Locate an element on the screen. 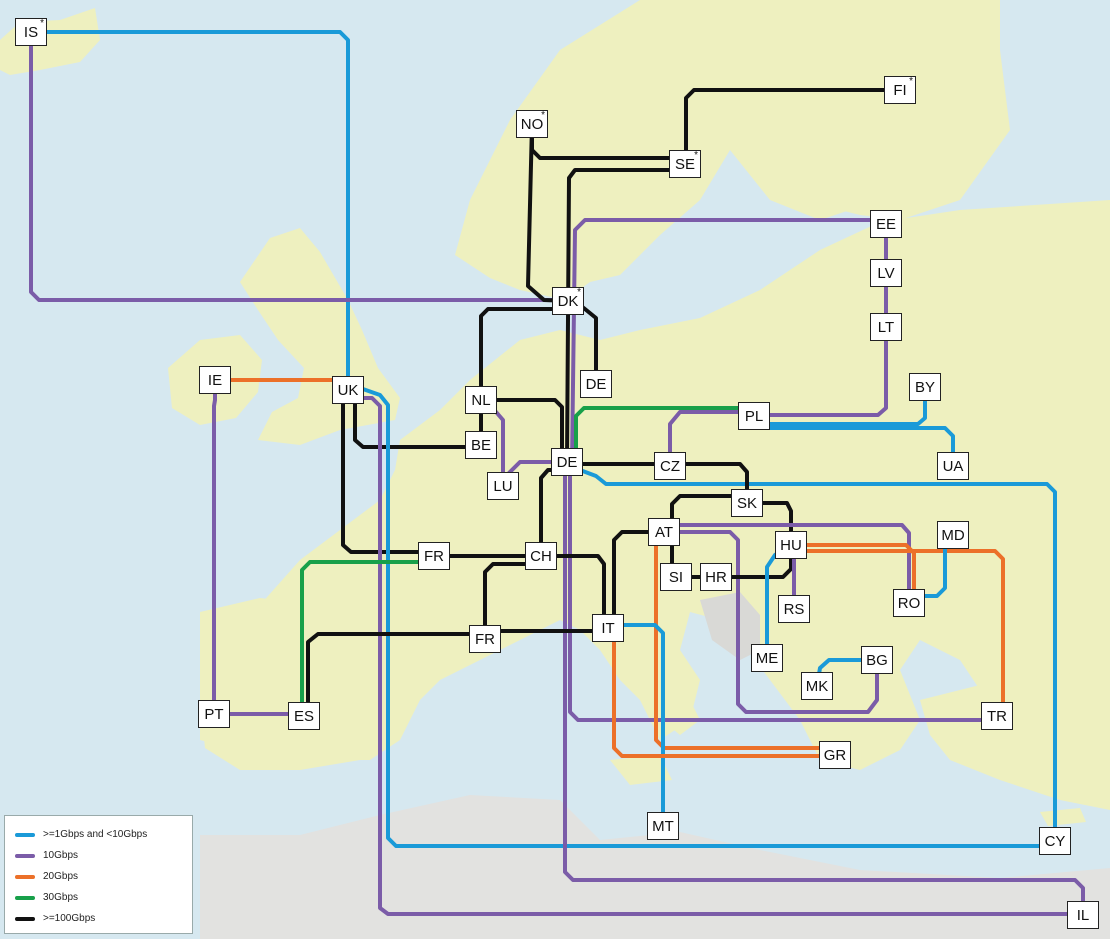 The height and width of the screenshot is (939, 1110). node-label: IL is located at coordinates (1083, 915).